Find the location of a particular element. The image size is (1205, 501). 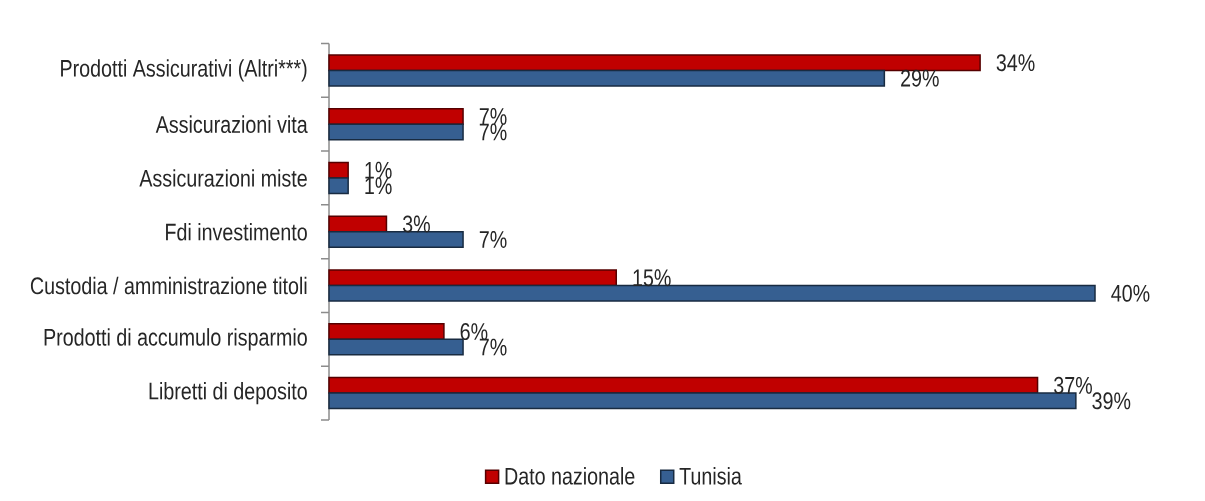

data-label: 39% is located at coordinates (1111, 401).